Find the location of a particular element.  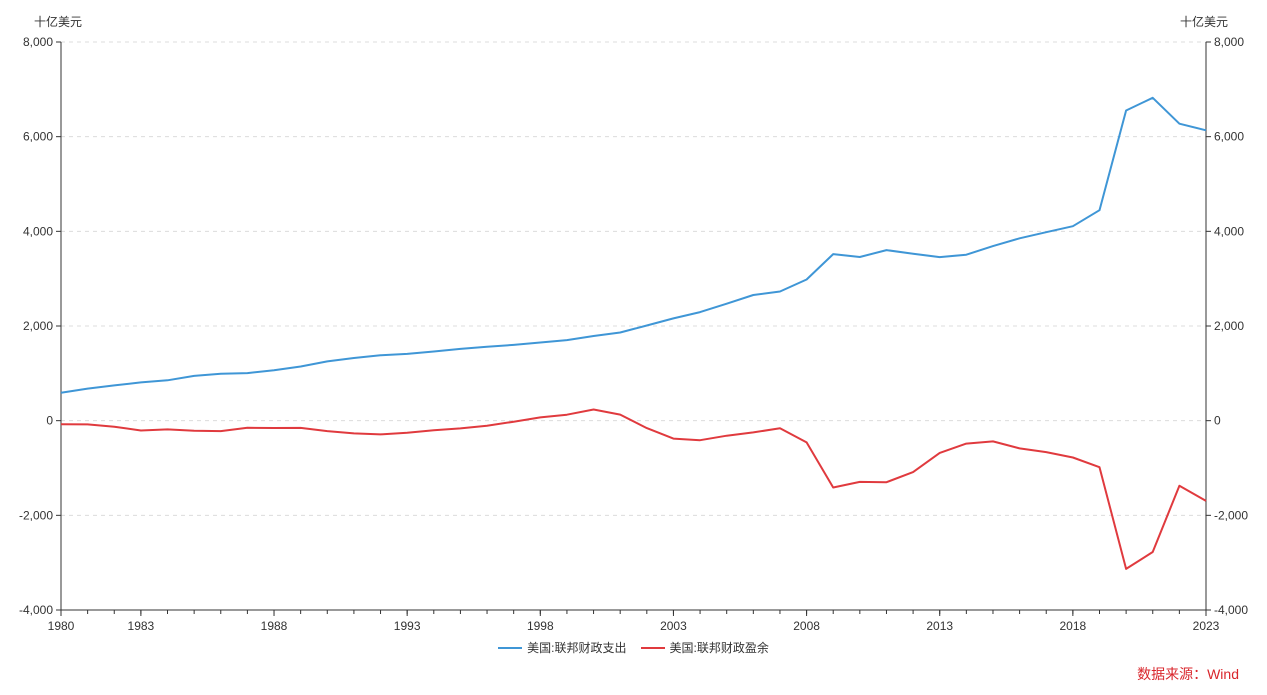

right-y-tick-label: -4,000 is located at coordinates (1231, 610).